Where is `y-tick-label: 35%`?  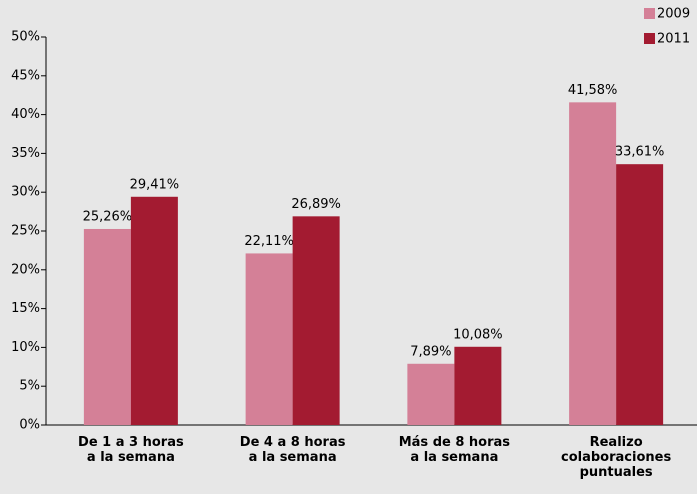 y-tick-label: 35% is located at coordinates (25, 153).